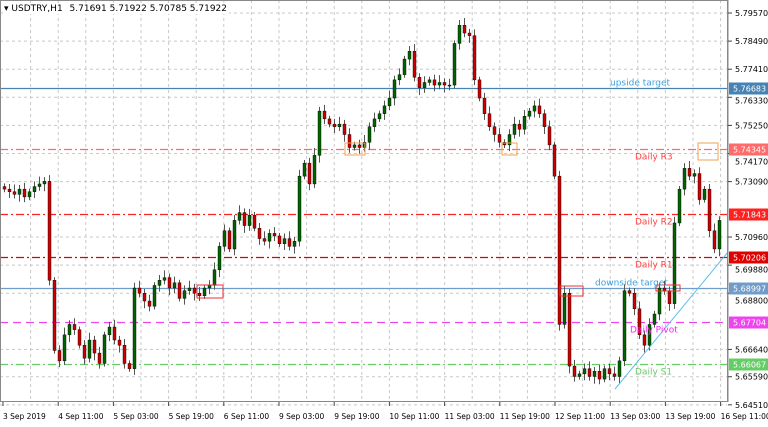 The width and height of the screenshot is (768, 427). What do you see at coordinates (751, 101) in the screenshot?
I see `price-tick-label: 5.76330` at bounding box center [751, 101].